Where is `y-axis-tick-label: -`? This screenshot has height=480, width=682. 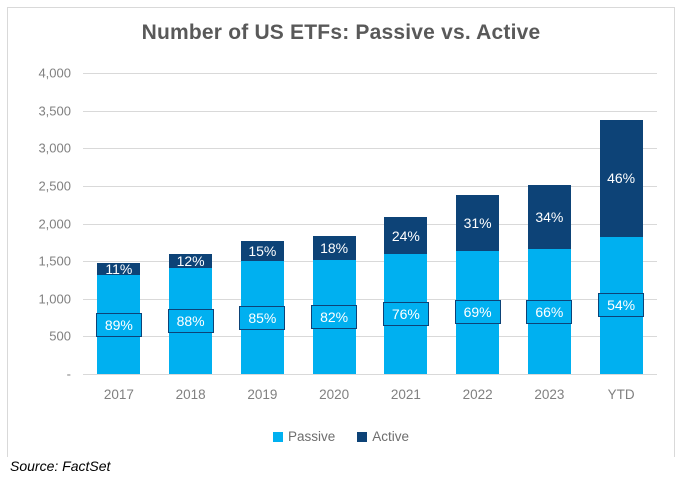 y-axis-tick-label: - is located at coordinates (68, 374).